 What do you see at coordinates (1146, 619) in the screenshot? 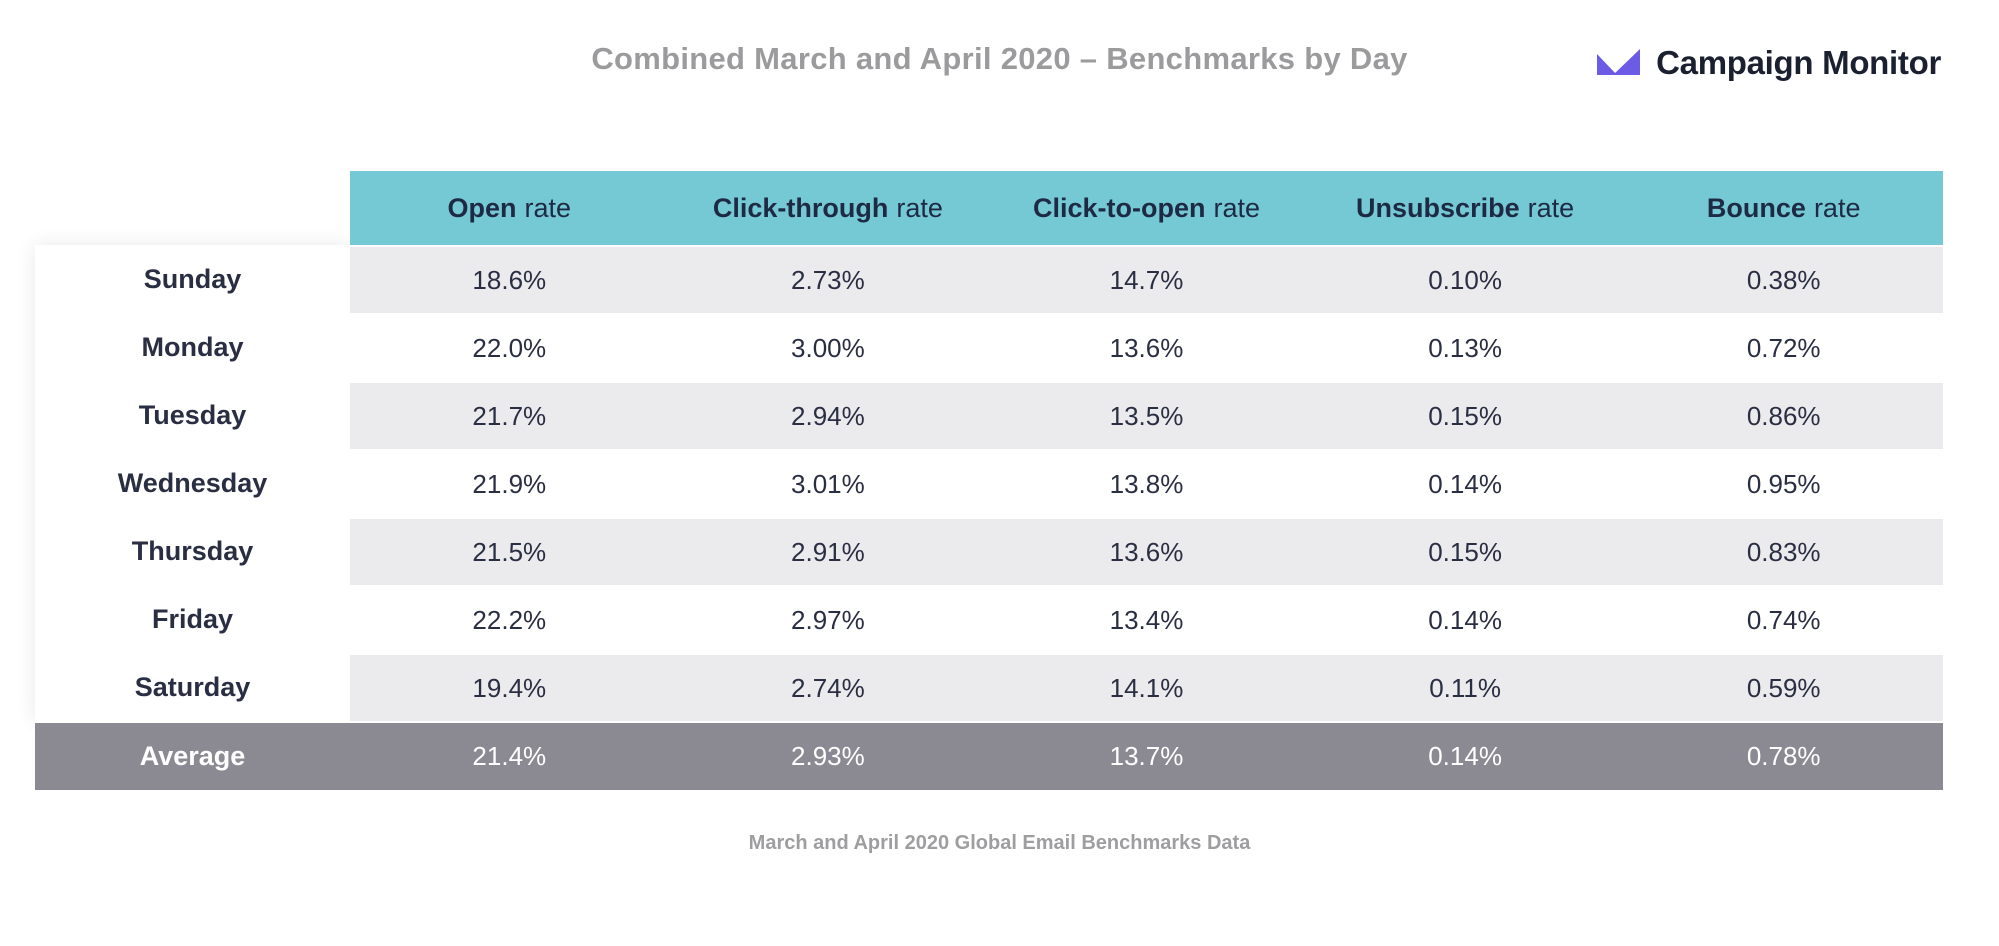
I see `cell-click-to-open-rate: 13.4%` at bounding box center [1146, 619].